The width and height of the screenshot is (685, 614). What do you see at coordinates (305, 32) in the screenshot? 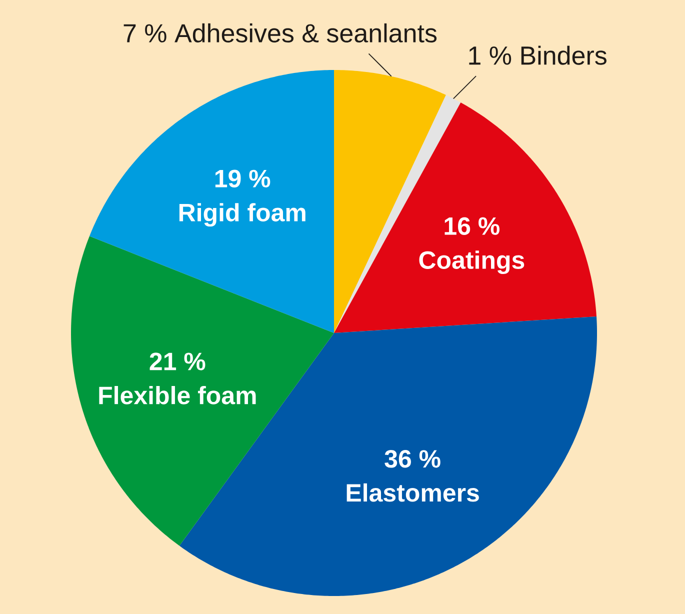
I see `slice-label: Adhesives & seanlants` at bounding box center [305, 32].